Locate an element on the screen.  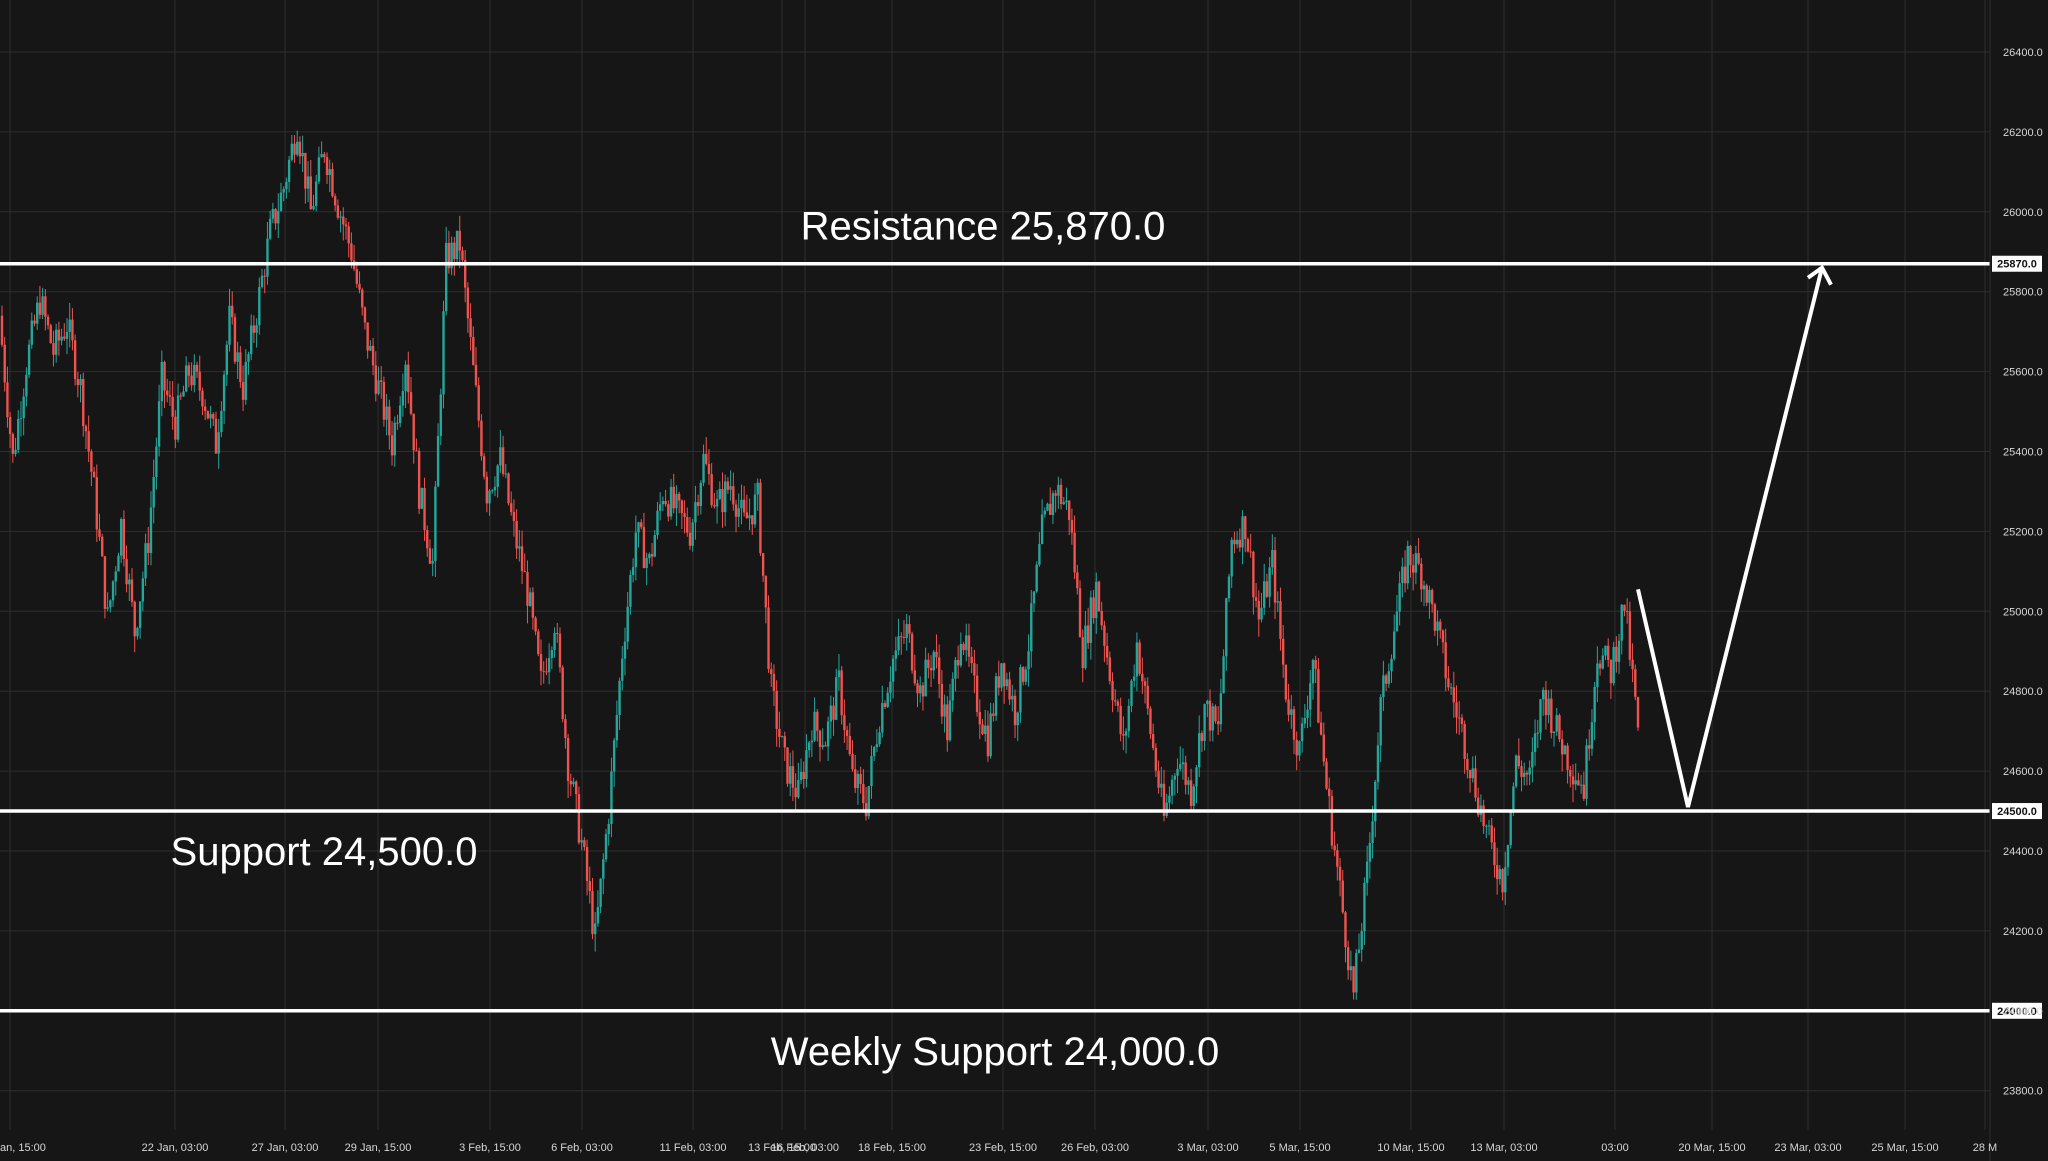
level-price-badge-text: 25870.0 is located at coordinates (2017, 265).